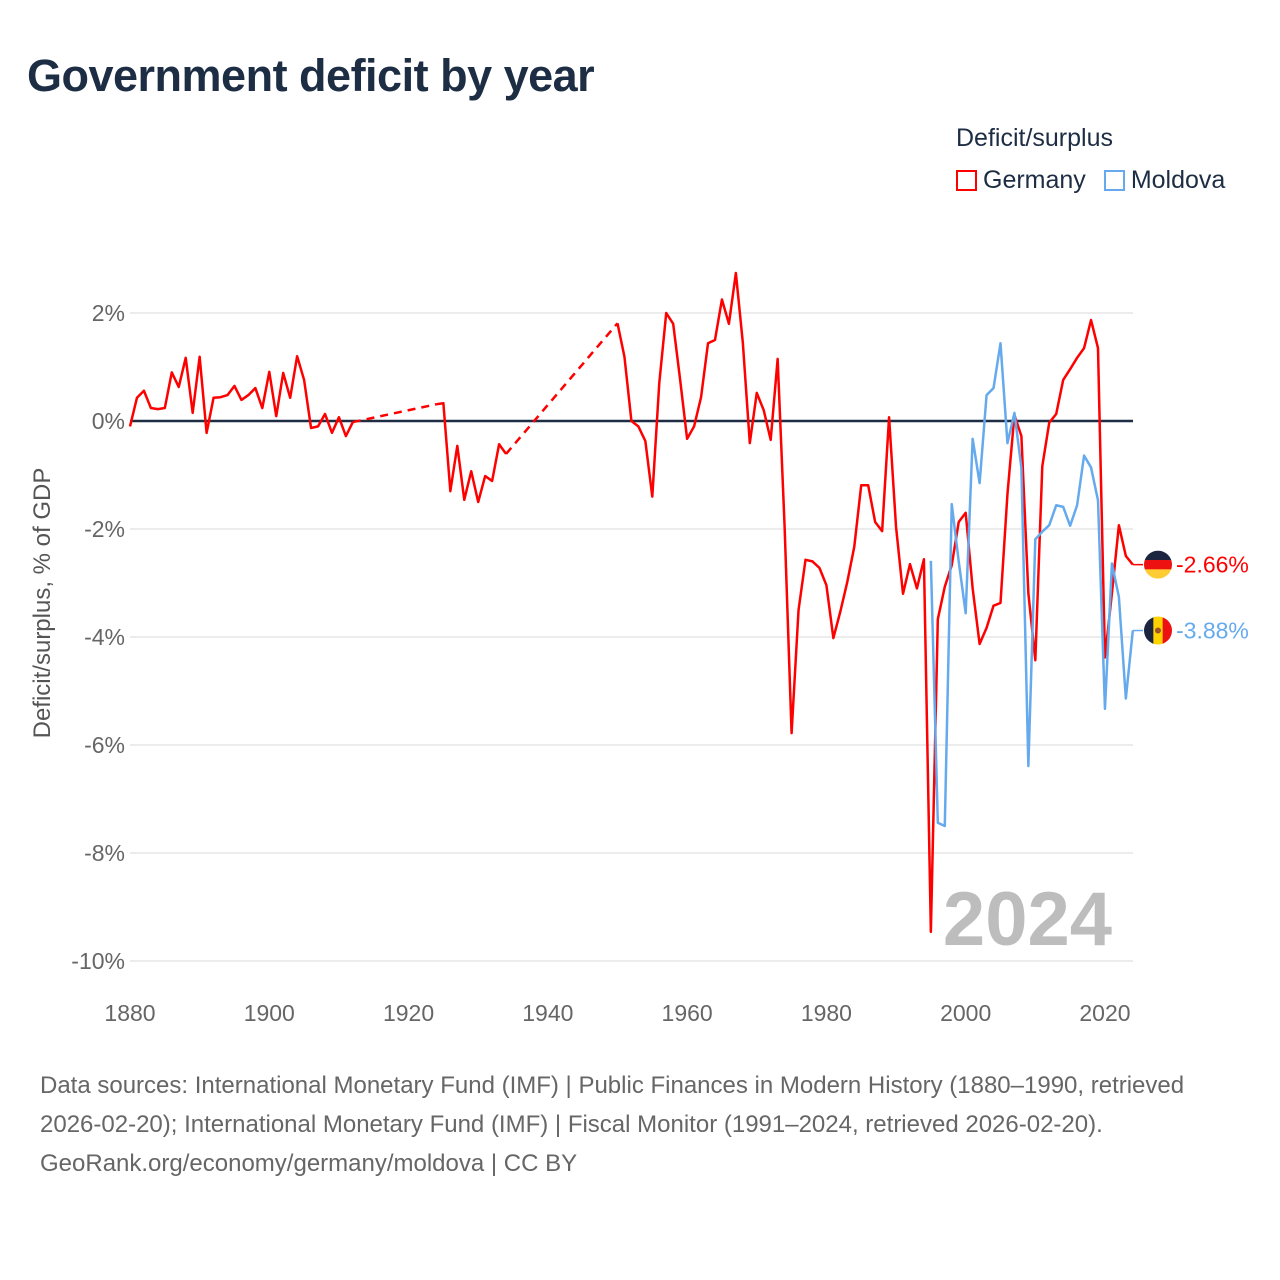  I want to click on end-label-germany: -2.66%, so click(1212, 565).